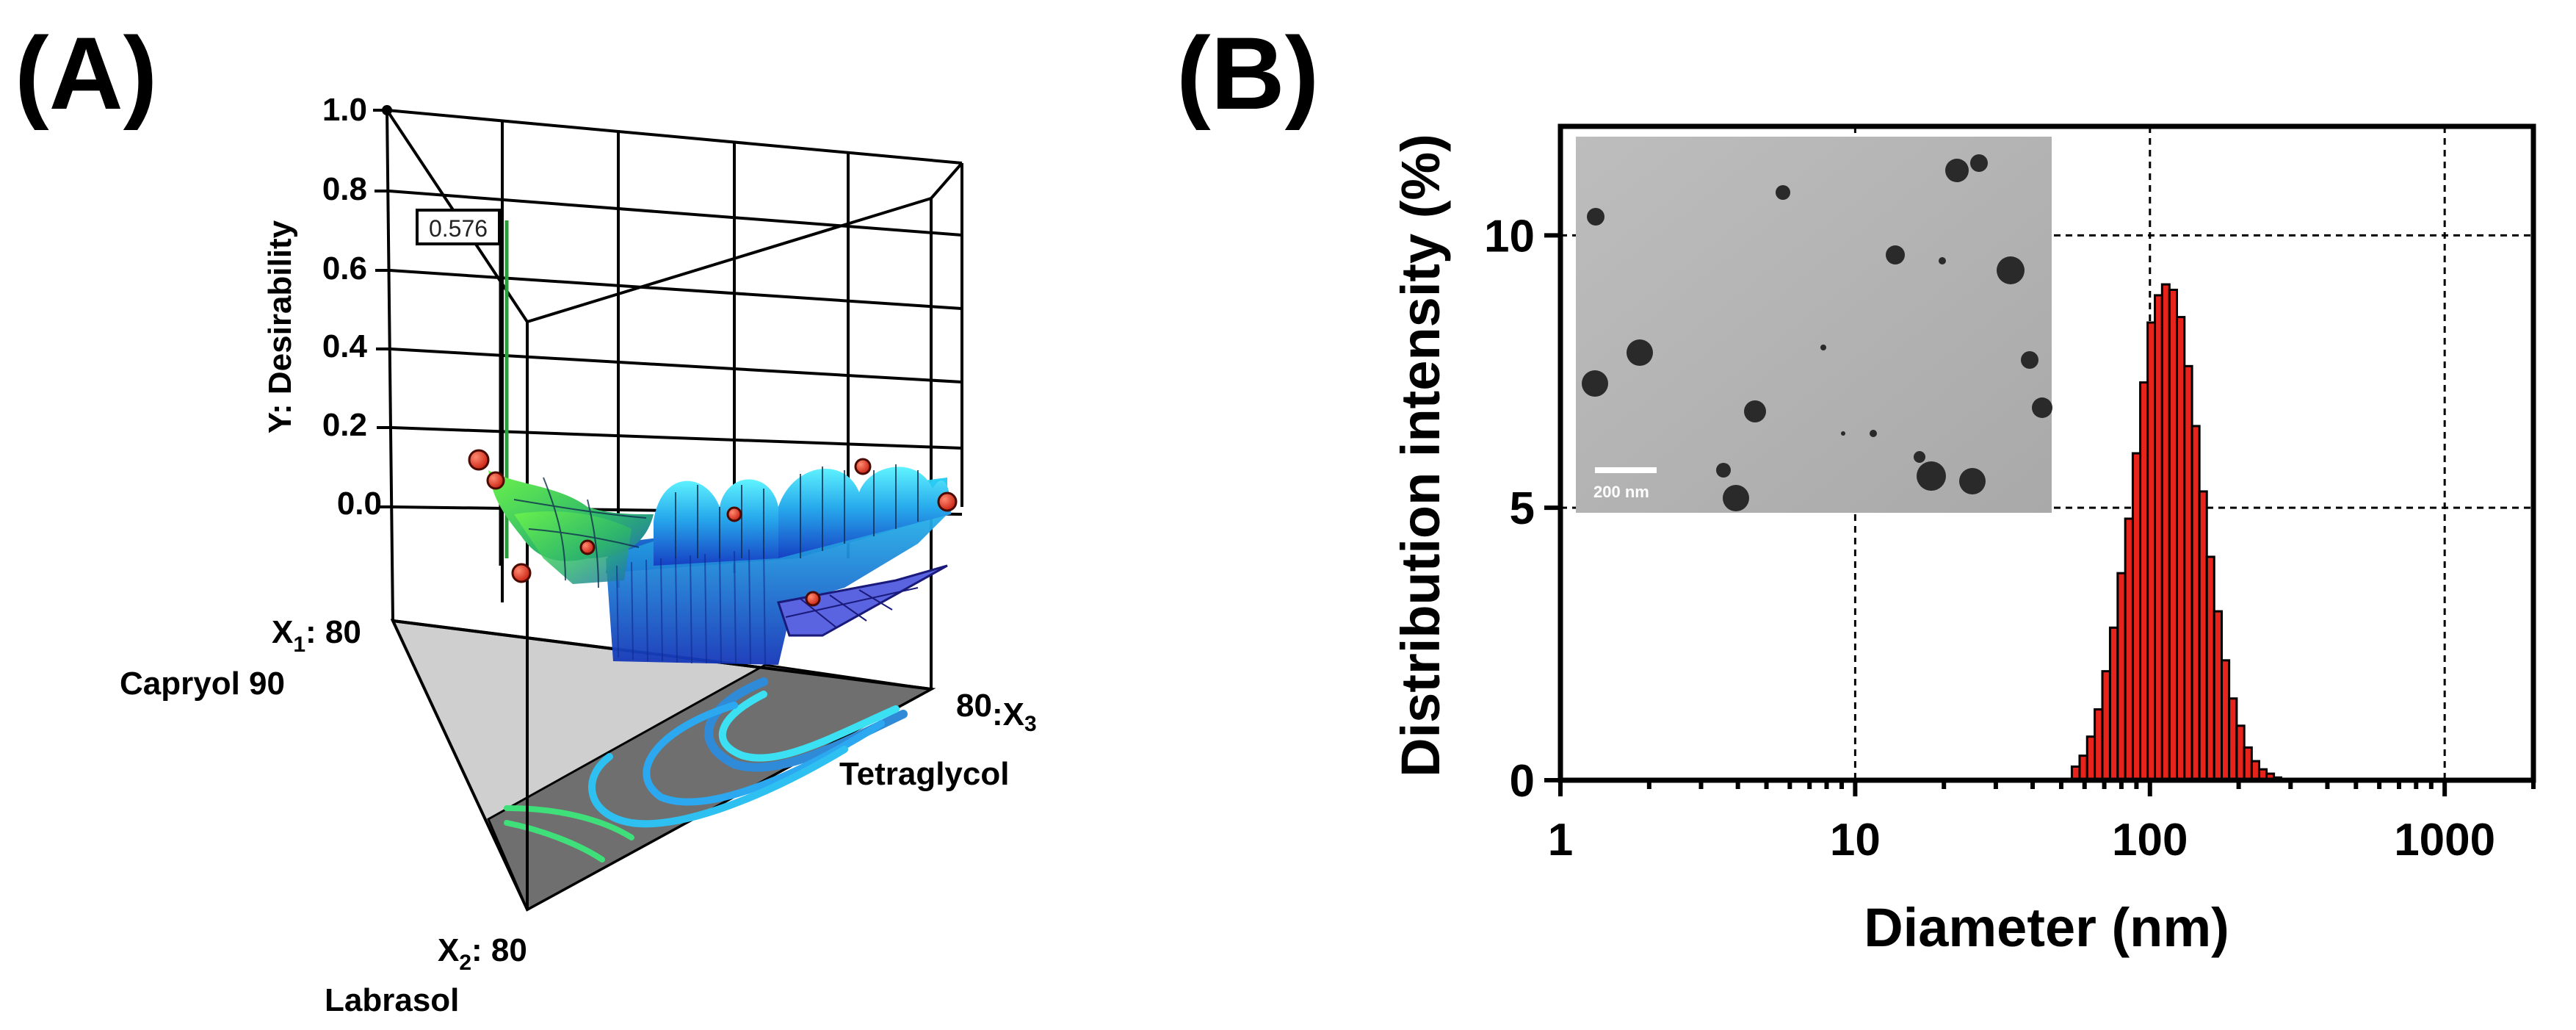  I want to click on y-tick-label: 0, so click(1522, 781).